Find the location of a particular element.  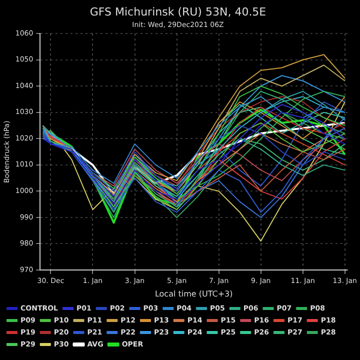

x-axis-title: Local time (UTC+3) is located at coordinates (193, 293).